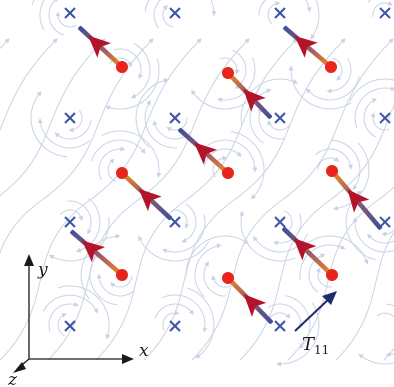 This screenshot has width=394, height=387. What do you see at coordinates (321, 350) in the screenshot?
I see `annotation-subscript: 11` at bounding box center [321, 350].